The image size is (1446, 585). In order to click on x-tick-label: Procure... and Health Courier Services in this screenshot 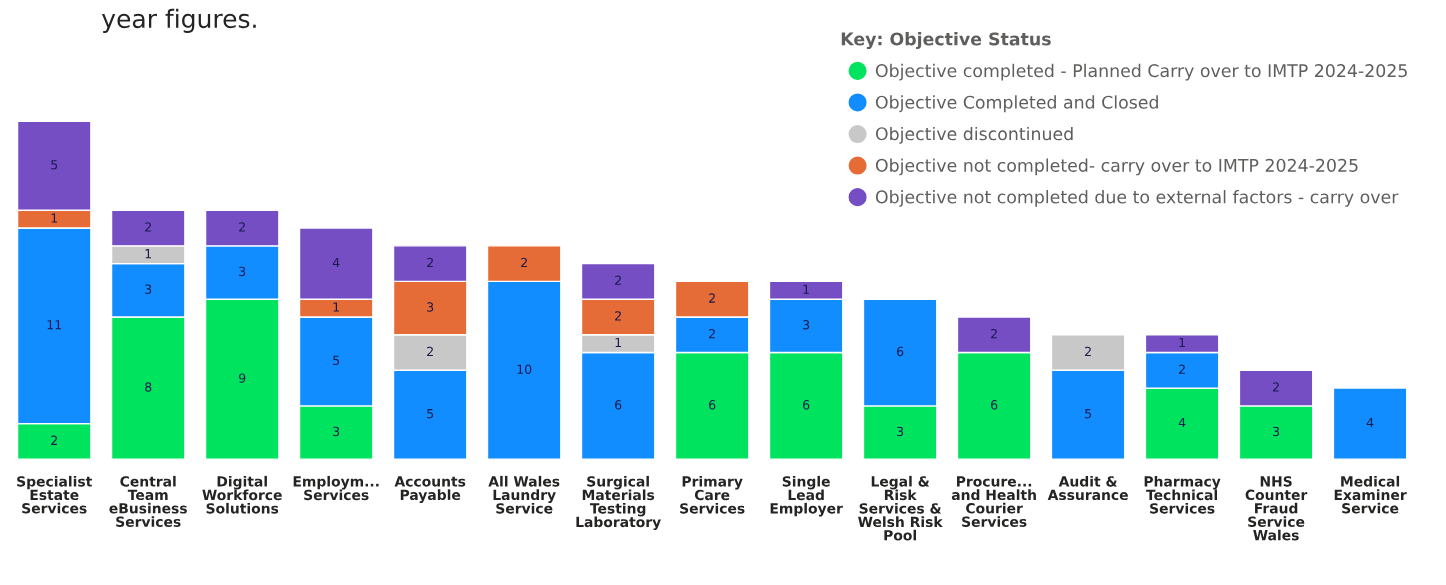, I will do `click(993, 501)`.